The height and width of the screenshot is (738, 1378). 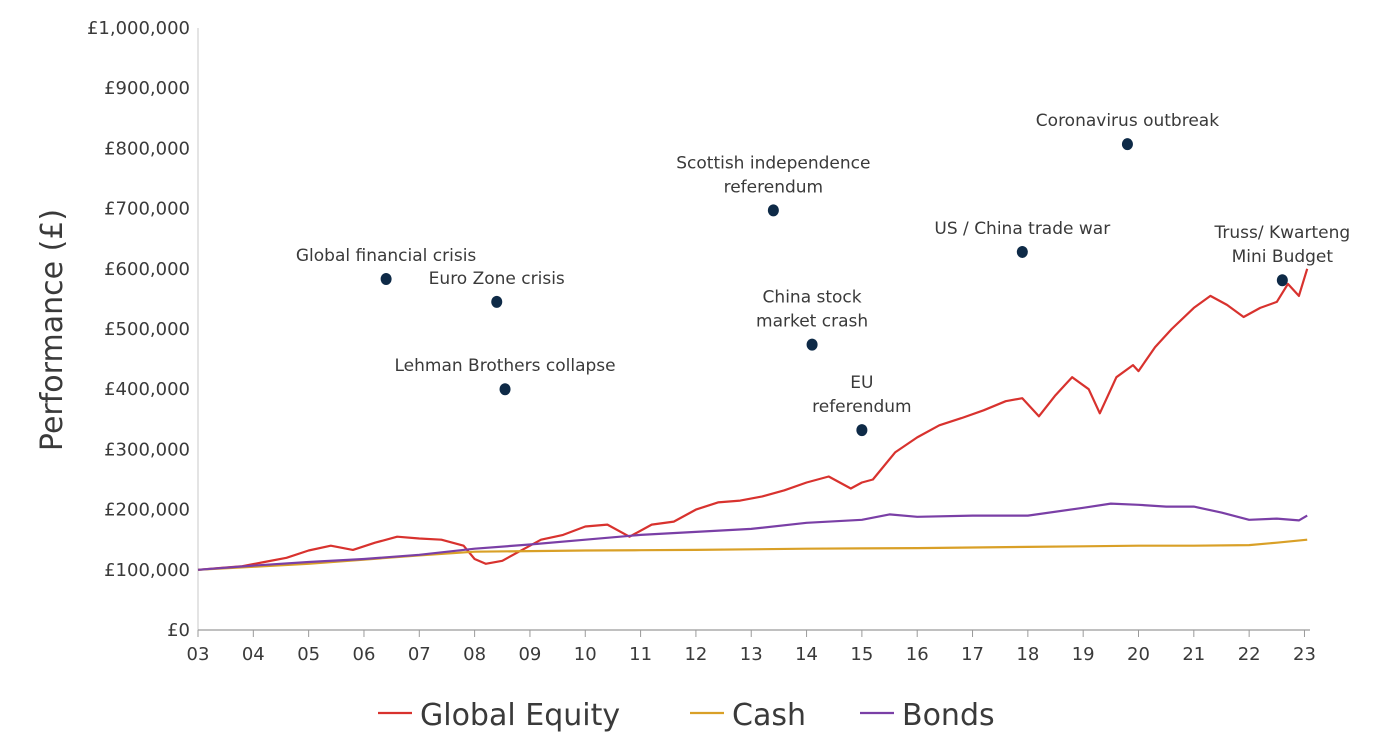 I want to click on x-tick-label: 22, so click(x=1249, y=654).